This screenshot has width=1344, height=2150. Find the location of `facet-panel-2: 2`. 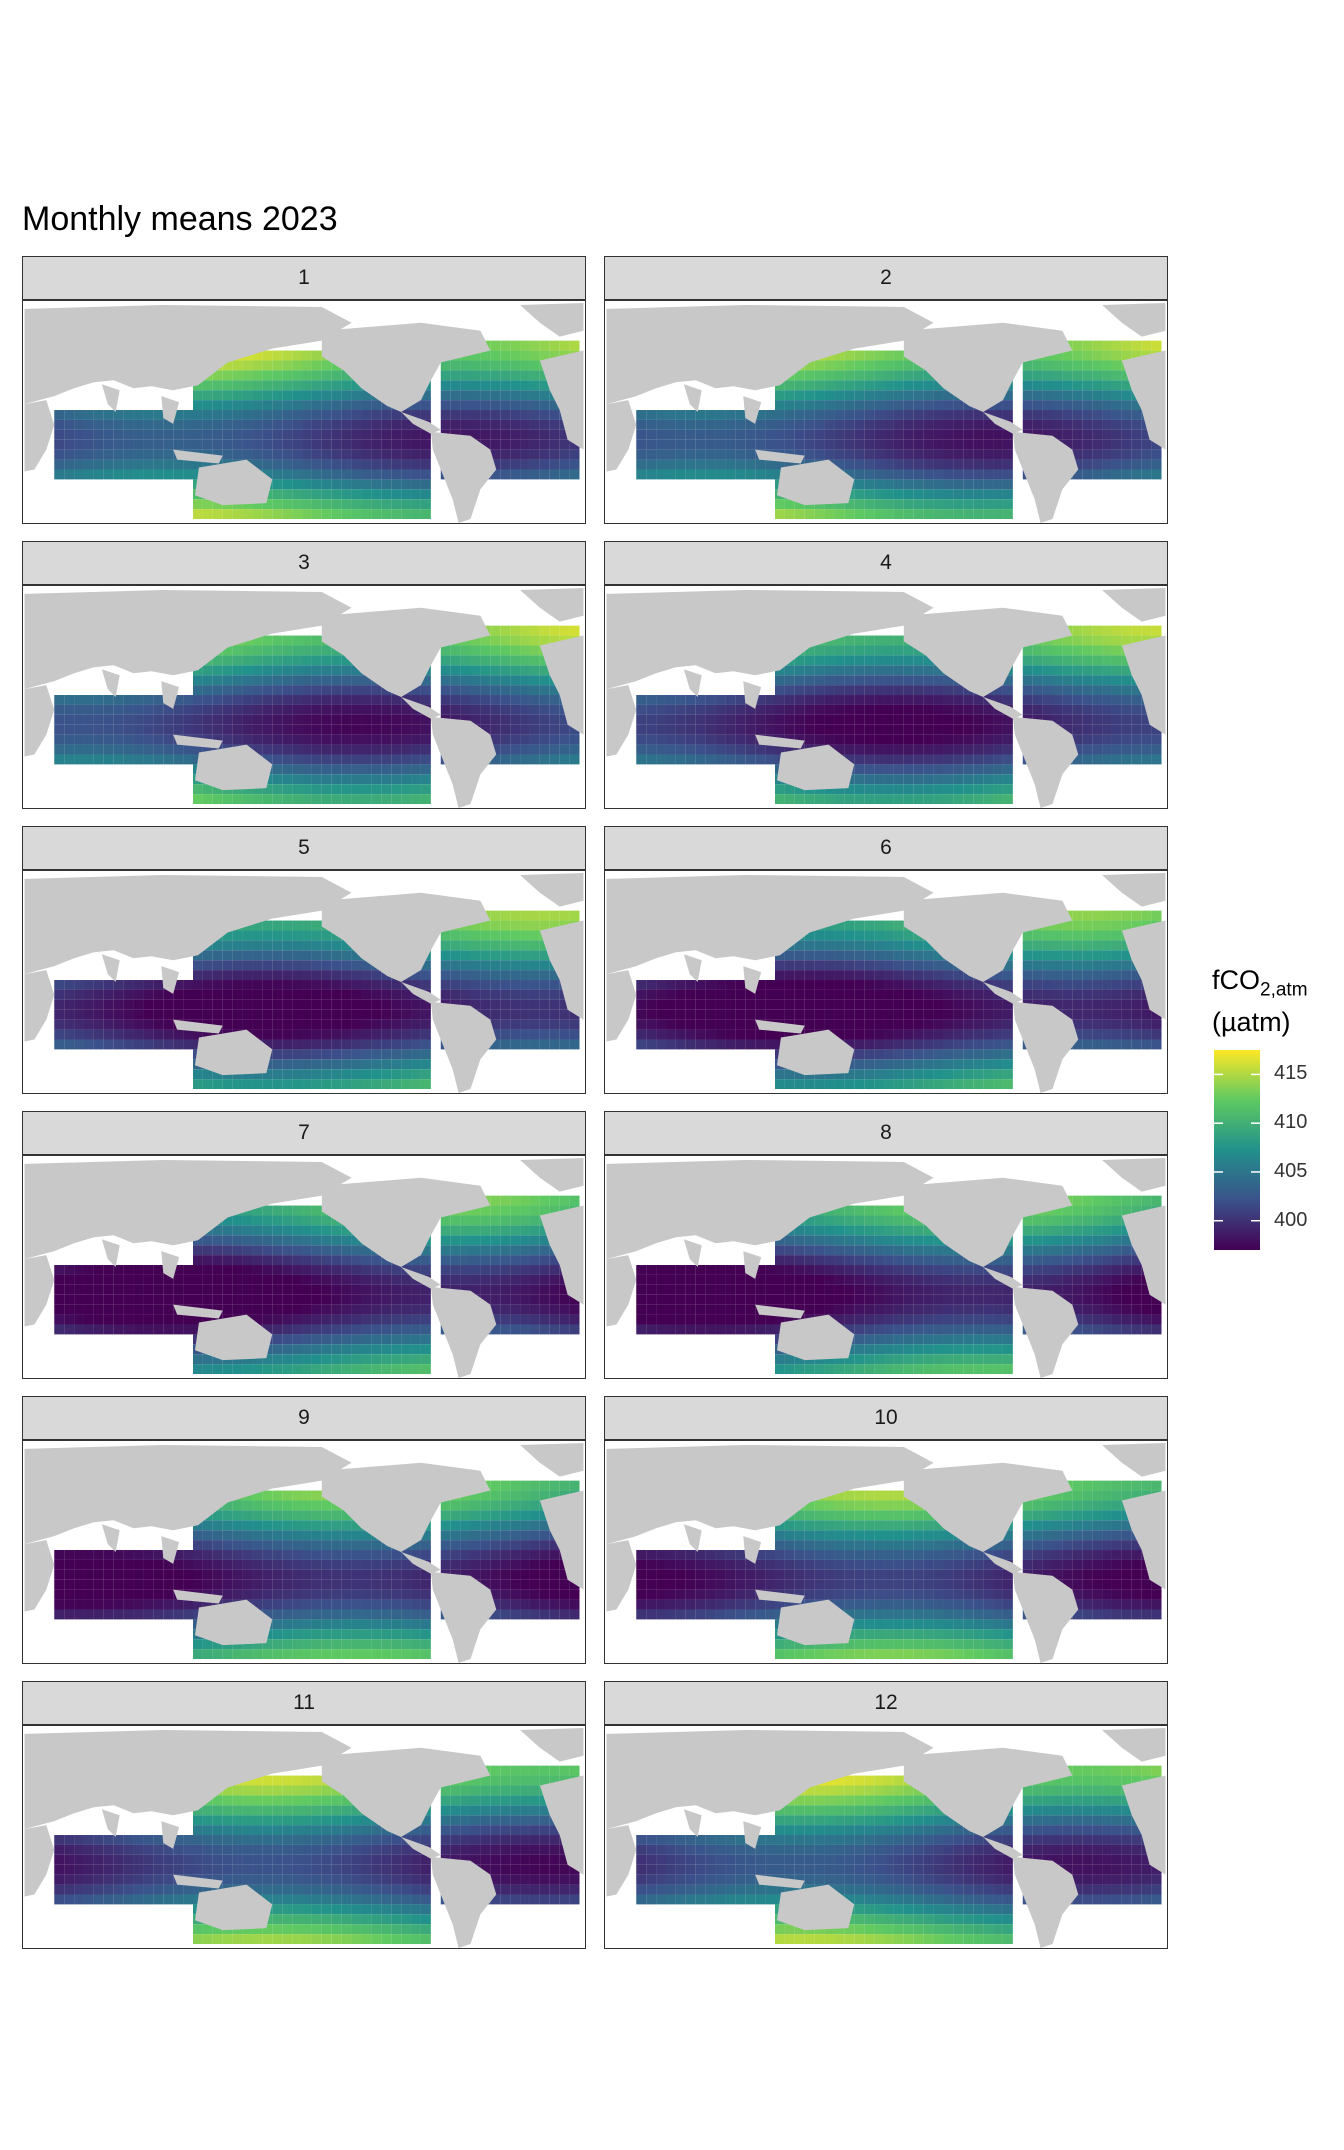

facet-panel-2: 2 is located at coordinates (886, 390).